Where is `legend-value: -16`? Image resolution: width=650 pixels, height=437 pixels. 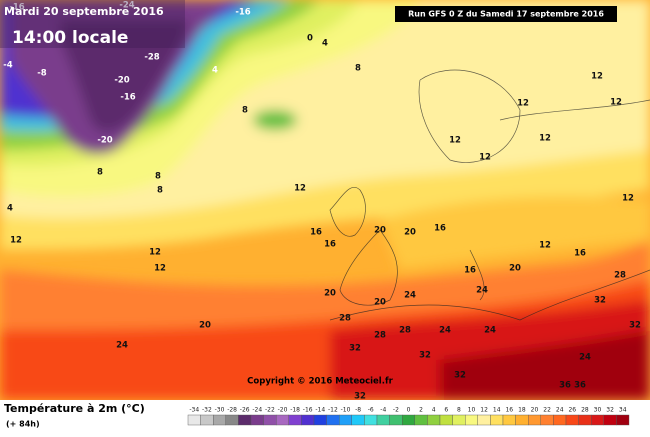 legend-value: -16 is located at coordinates (308, 410).